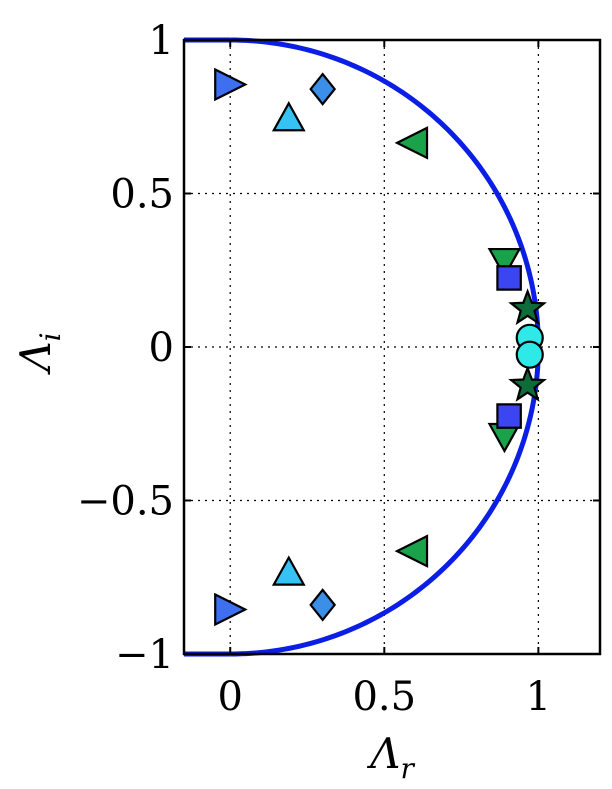  What do you see at coordinates (229, 697) in the screenshot?
I see `x-tick-label-0: 0` at bounding box center [229, 697].